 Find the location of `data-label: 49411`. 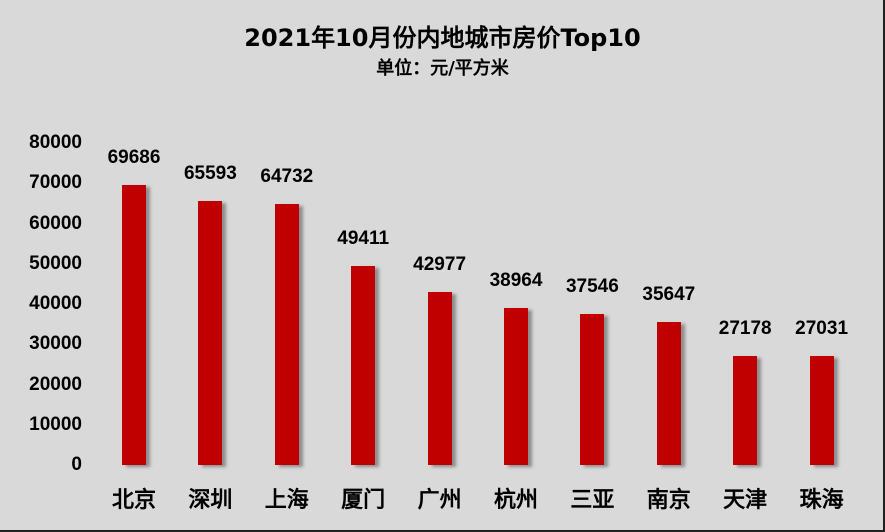

data-label: 49411 is located at coordinates (363, 239).